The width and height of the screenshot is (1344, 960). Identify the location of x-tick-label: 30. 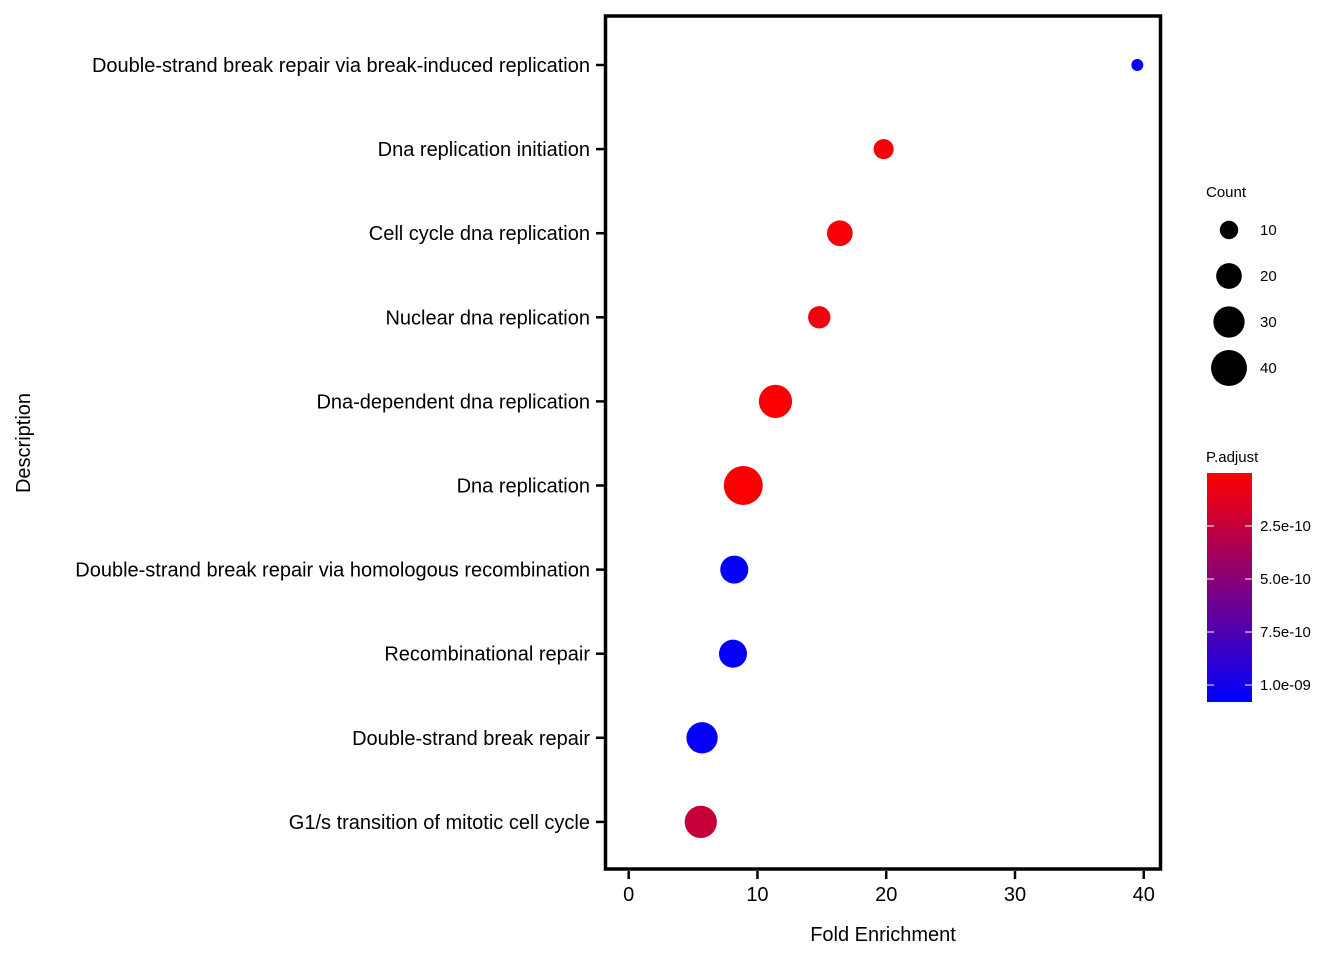
(1015, 895).